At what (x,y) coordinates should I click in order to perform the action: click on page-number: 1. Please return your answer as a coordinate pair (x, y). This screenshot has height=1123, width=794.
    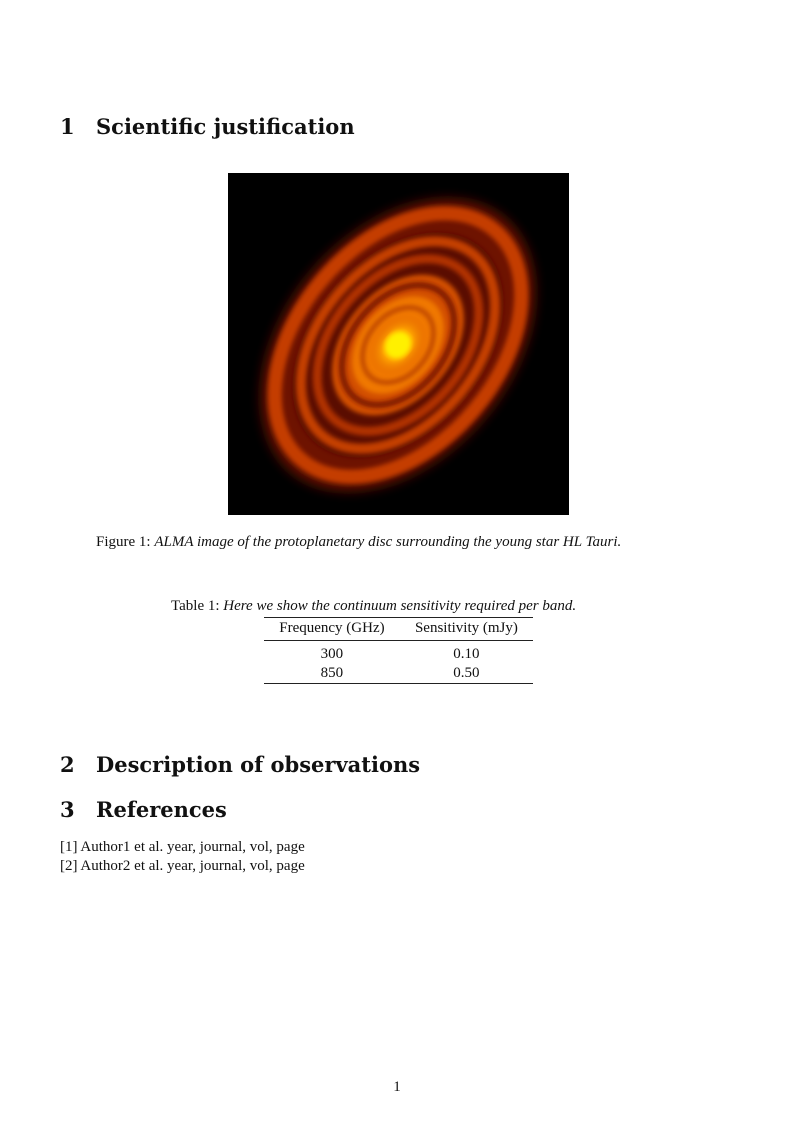
    Looking at the image, I should click on (397, 1087).